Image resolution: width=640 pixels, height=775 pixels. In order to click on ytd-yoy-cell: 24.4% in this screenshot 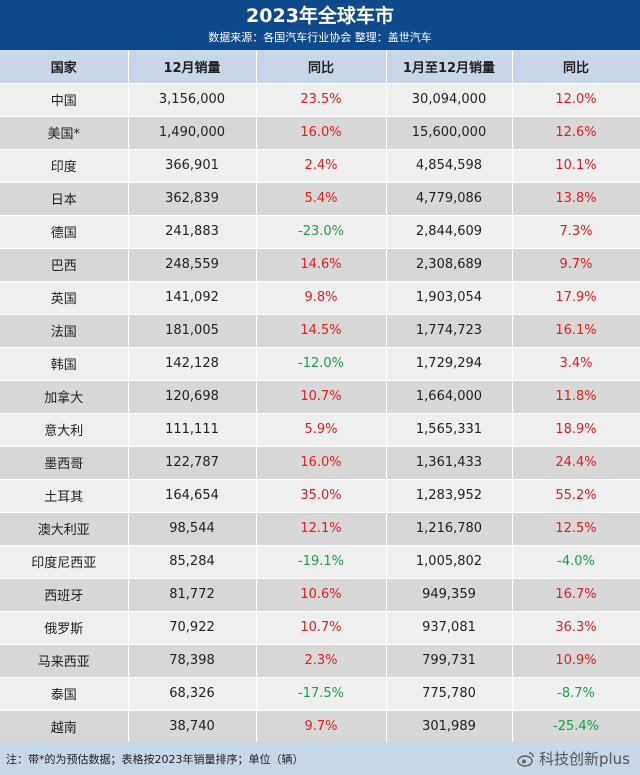, I will do `click(576, 463)`.